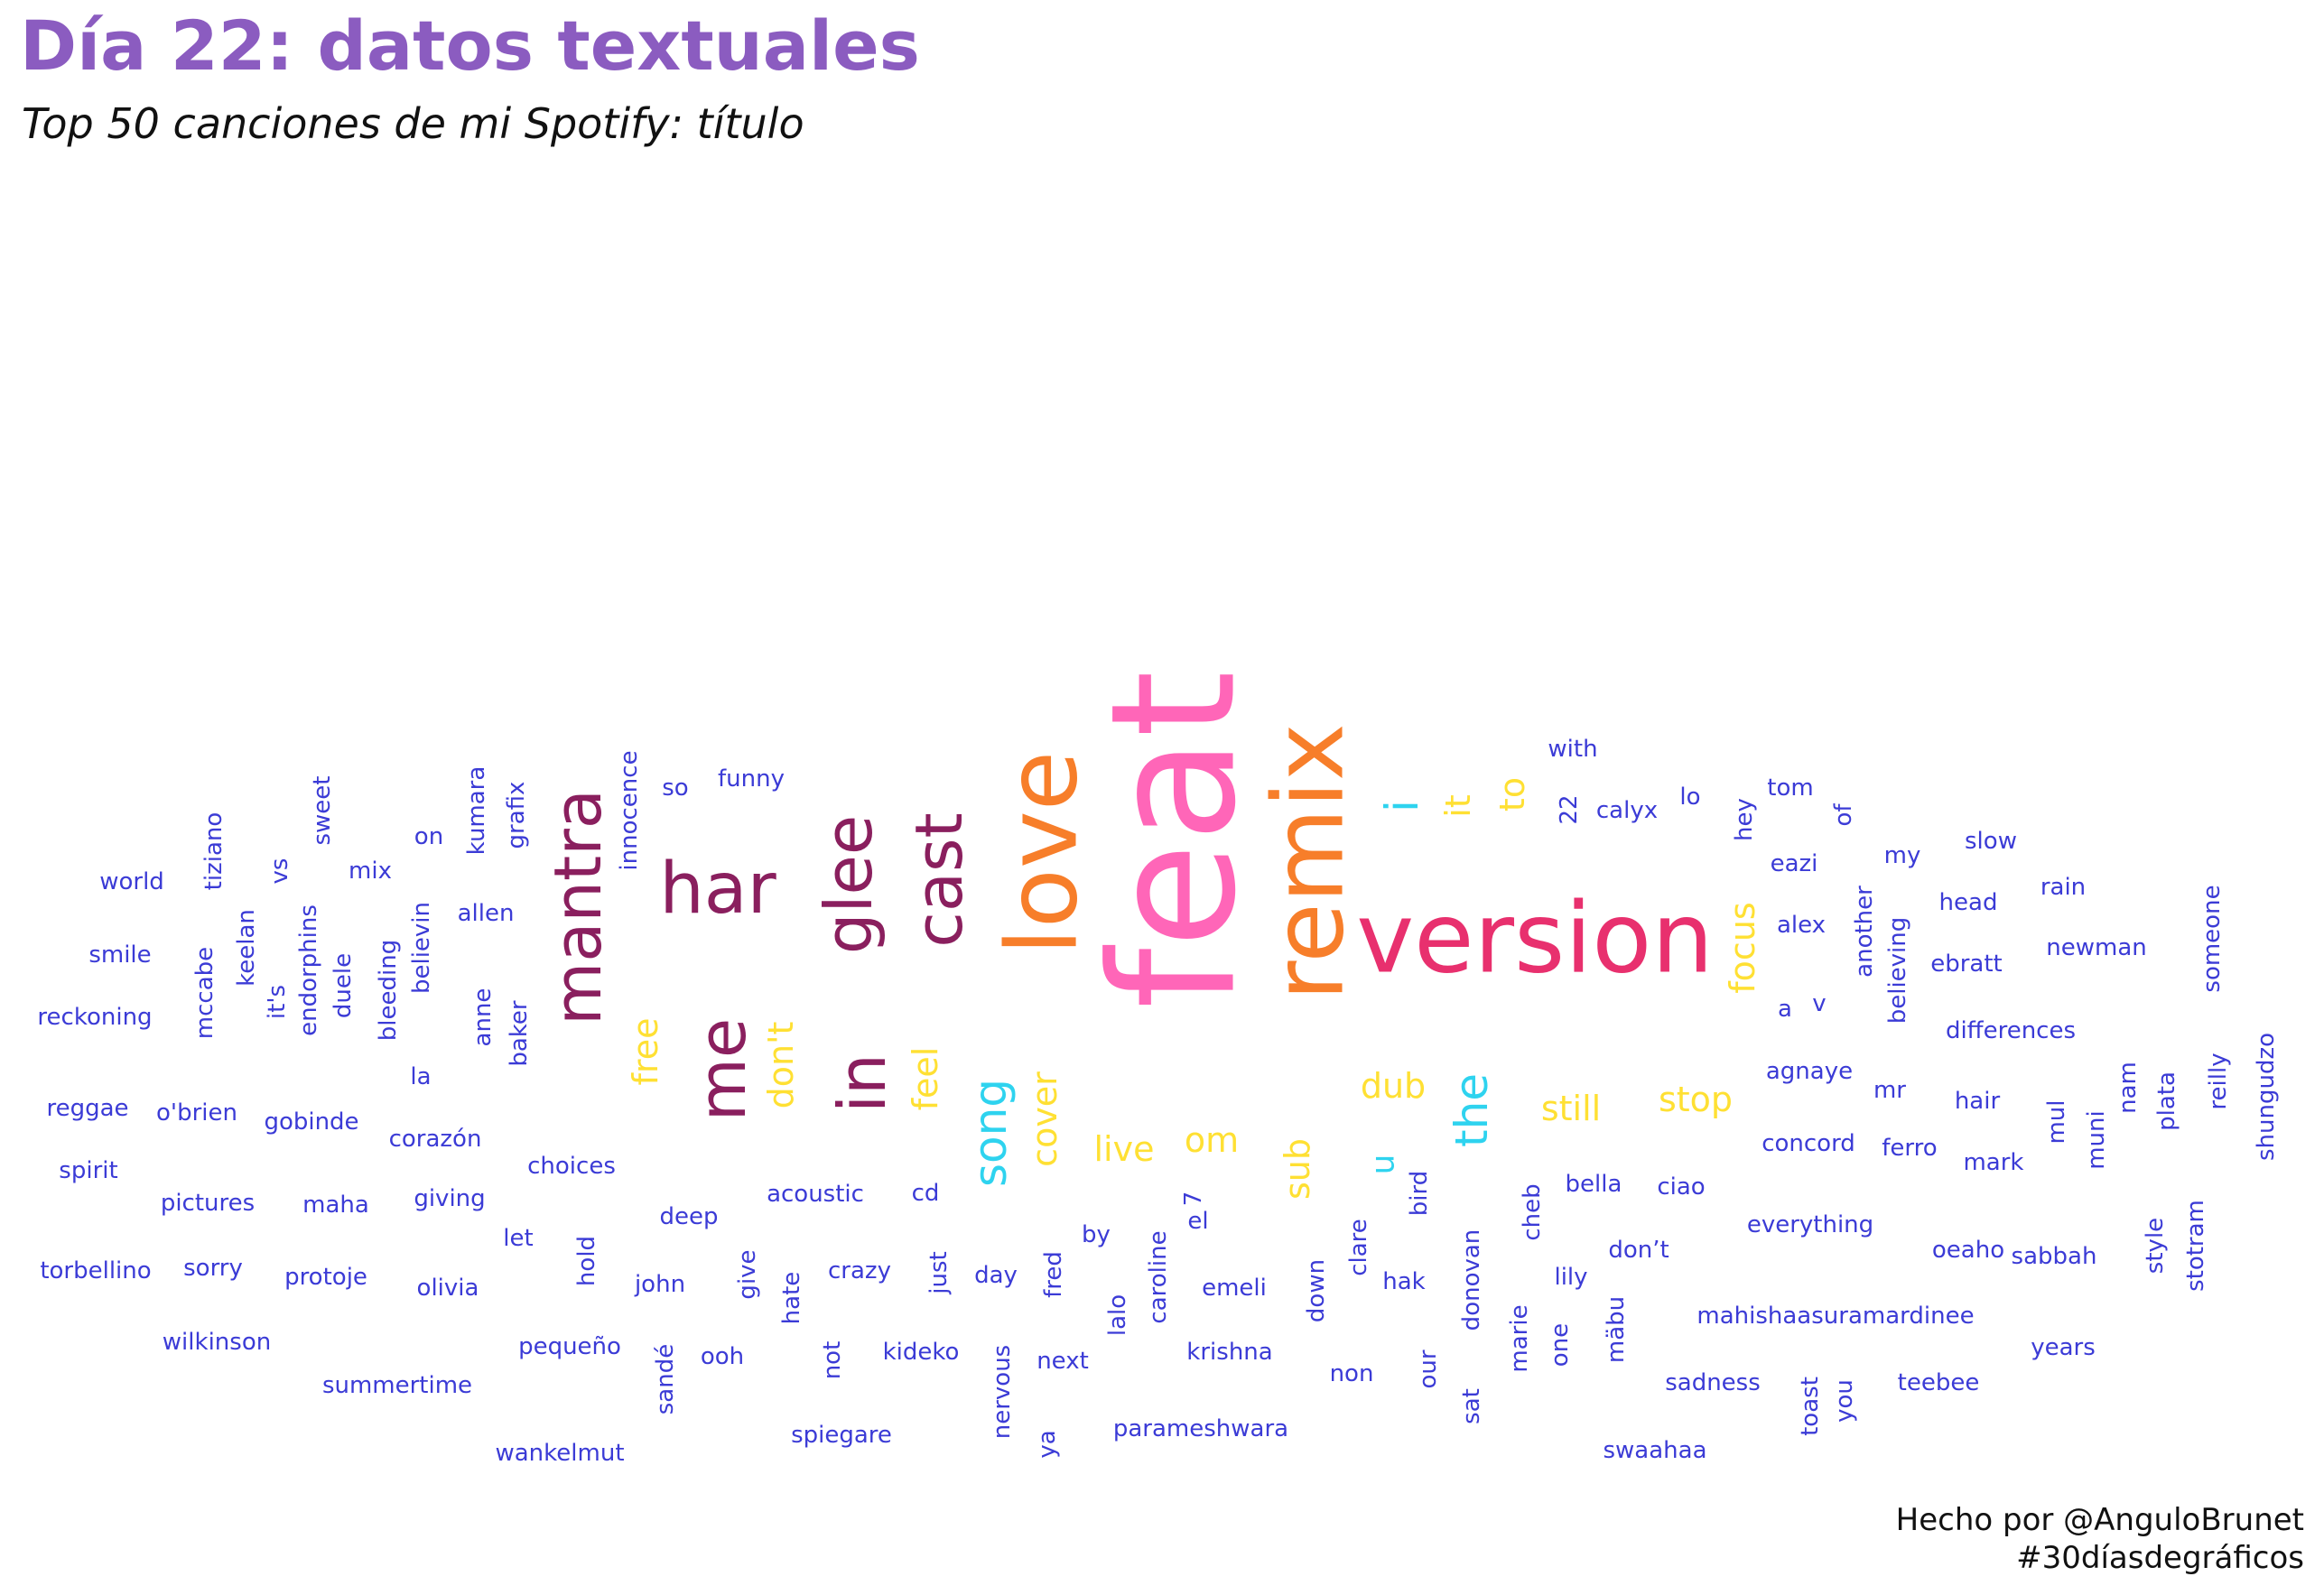  Describe the element at coordinates (1532, 1211) in the screenshot. I see `word-105: cheb` at that location.